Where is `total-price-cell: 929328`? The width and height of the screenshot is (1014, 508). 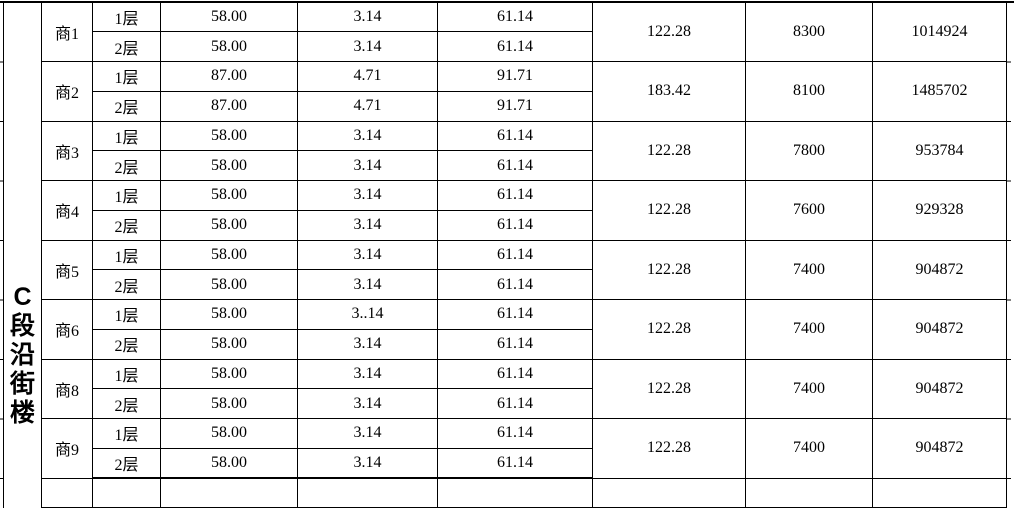 total-price-cell: 929328 is located at coordinates (939, 210).